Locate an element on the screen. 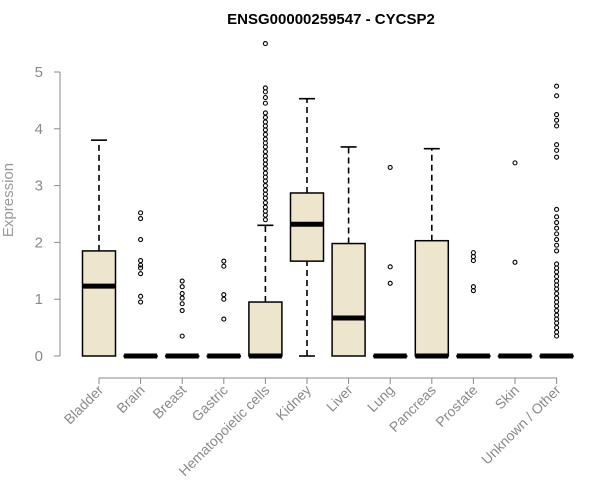 The height and width of the screenshot is (500, 600). y-tick-label: 5 is located at coordinates (39, 72).